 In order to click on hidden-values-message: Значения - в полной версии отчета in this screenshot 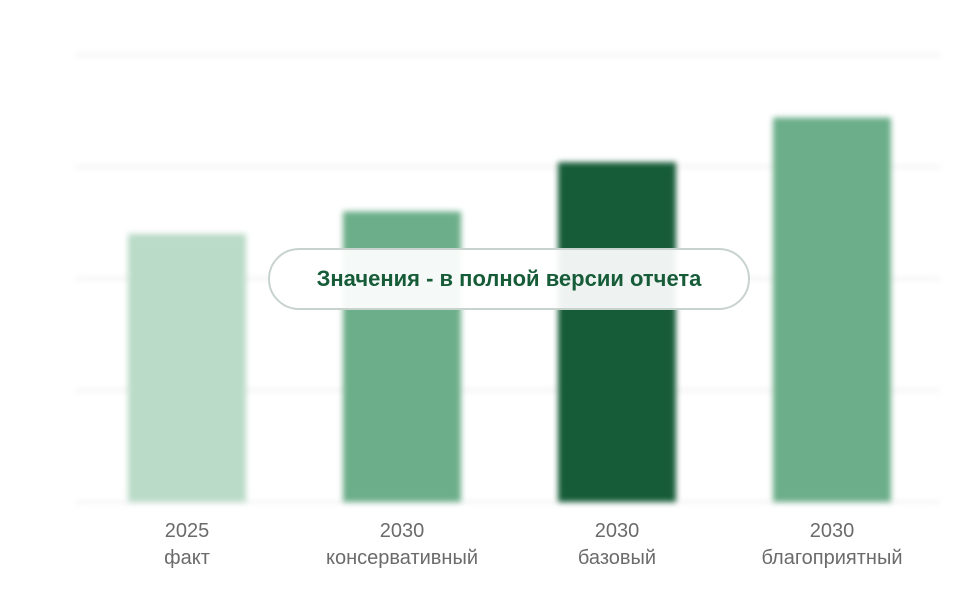, I will do `click(509, 278)`.